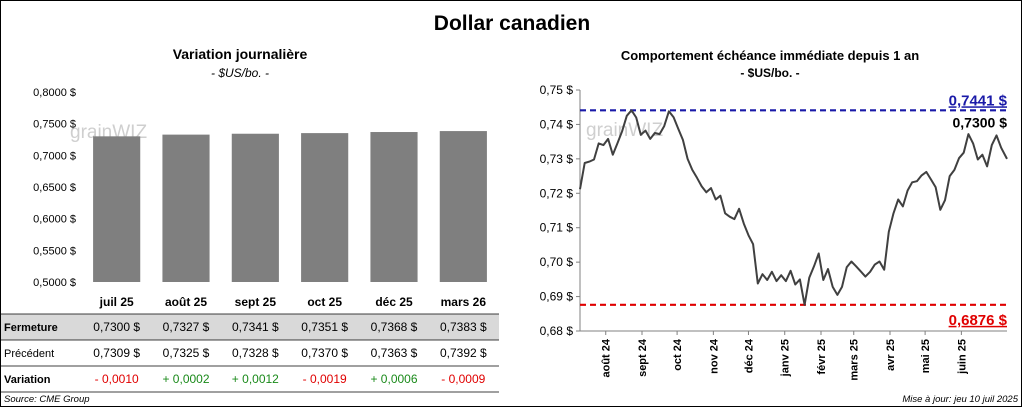 The width and height of the screenshot is (1024, 409). Describe the element at coordinates (980, 122) in the screenshot. I see `last-value-label: 0,7300 $` at that location.